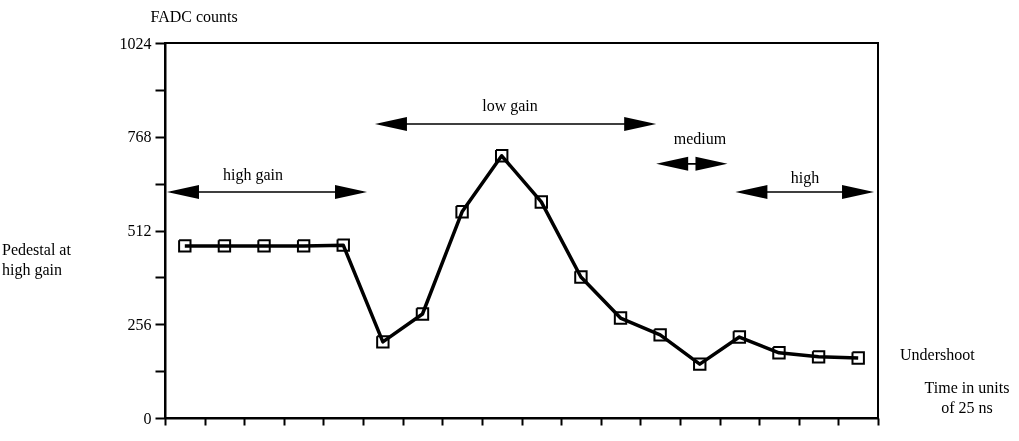 This screenshot has width=1019, height=441. I want to click on y-tick-label: 0, so click(147, 418).